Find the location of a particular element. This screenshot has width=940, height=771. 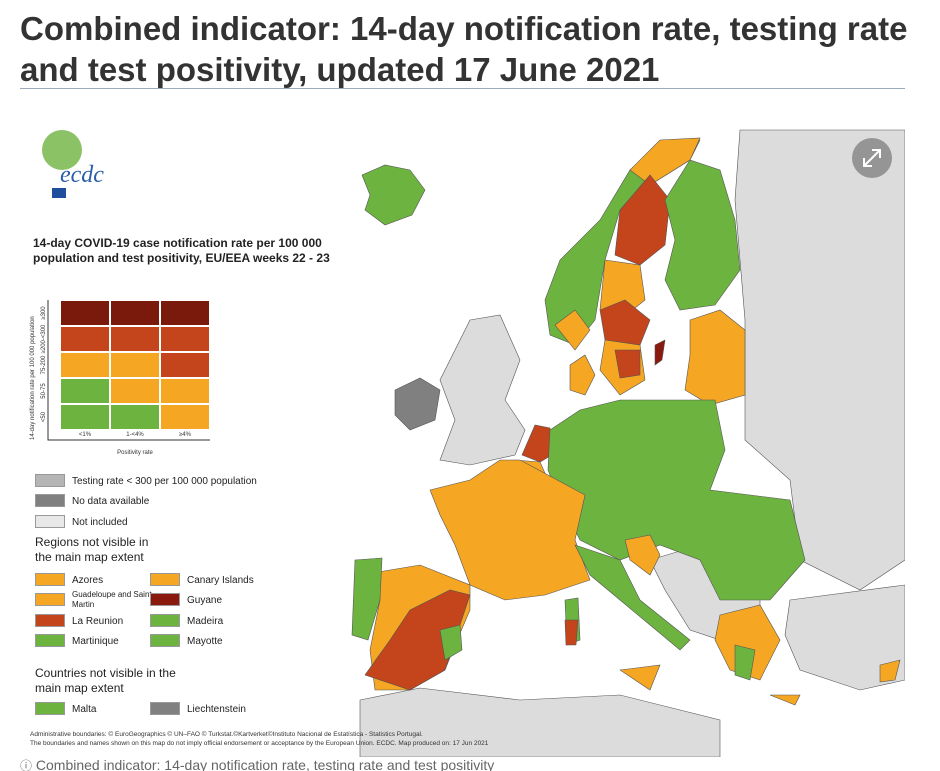

matrix-column-label: ≥4% is located at coordinates (185, 435).